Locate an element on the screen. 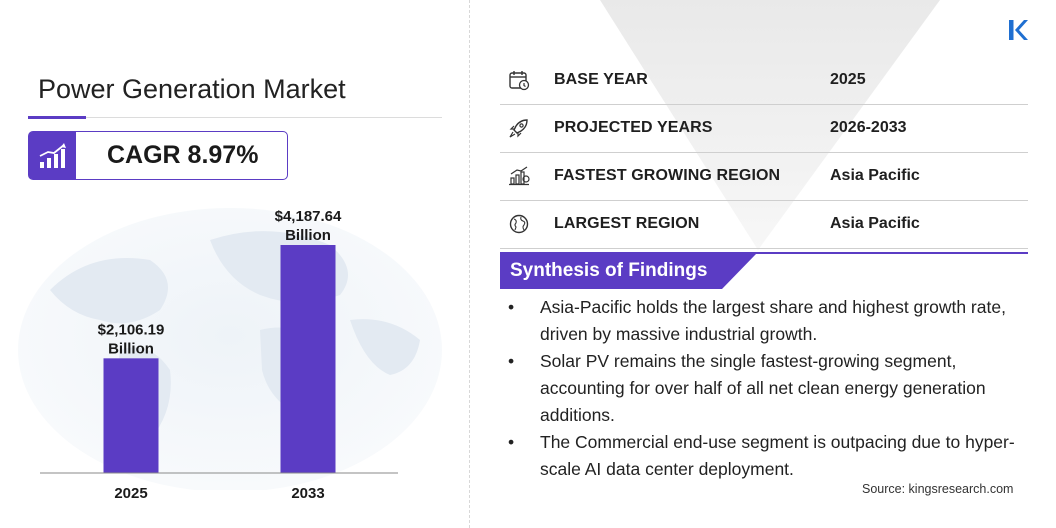 The image size is (1056, 528). bar-2025 is located at coordinates (131, 415).